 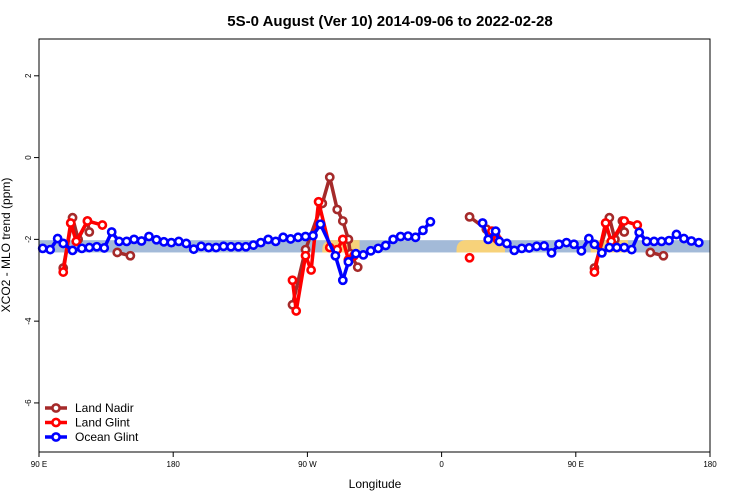 What do you see at coordinates (28, 239) in the screenshot?
I see `y-tick-label: -2` at bounding box center [28, 239].